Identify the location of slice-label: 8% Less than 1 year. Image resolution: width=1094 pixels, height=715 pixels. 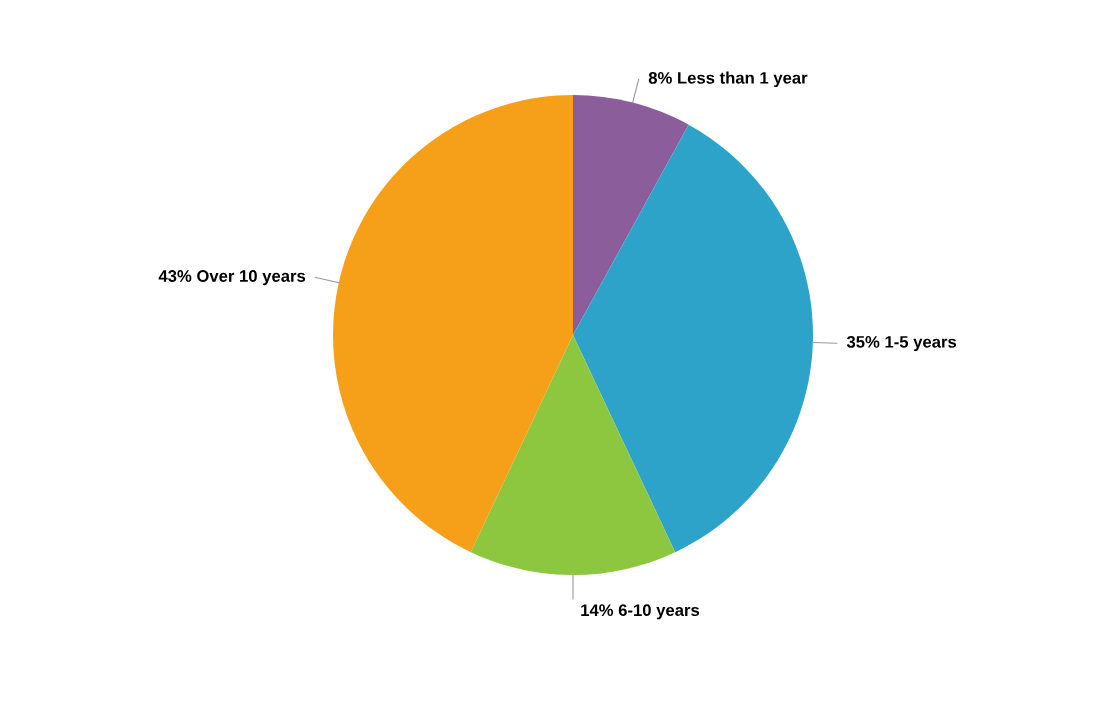
(728, 79).